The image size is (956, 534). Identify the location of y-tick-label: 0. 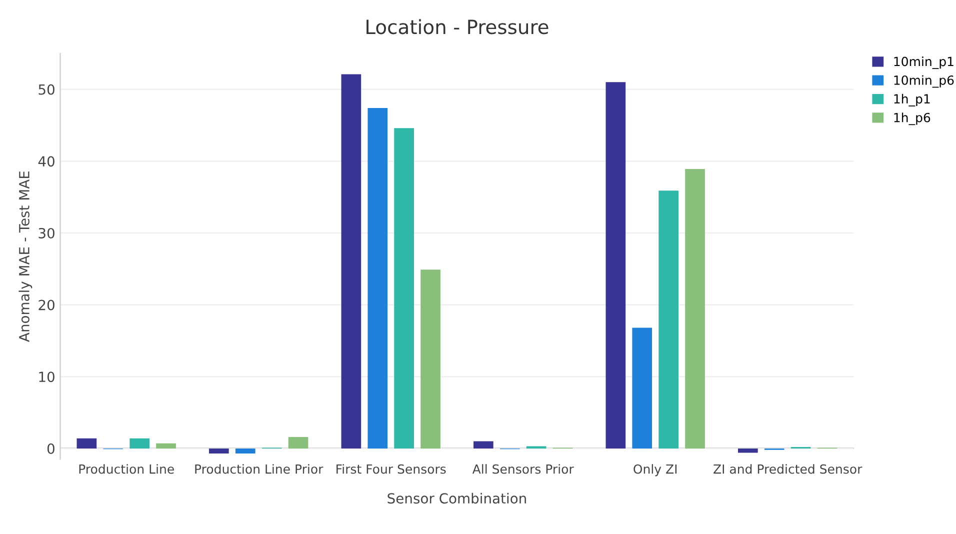
(50, 448).